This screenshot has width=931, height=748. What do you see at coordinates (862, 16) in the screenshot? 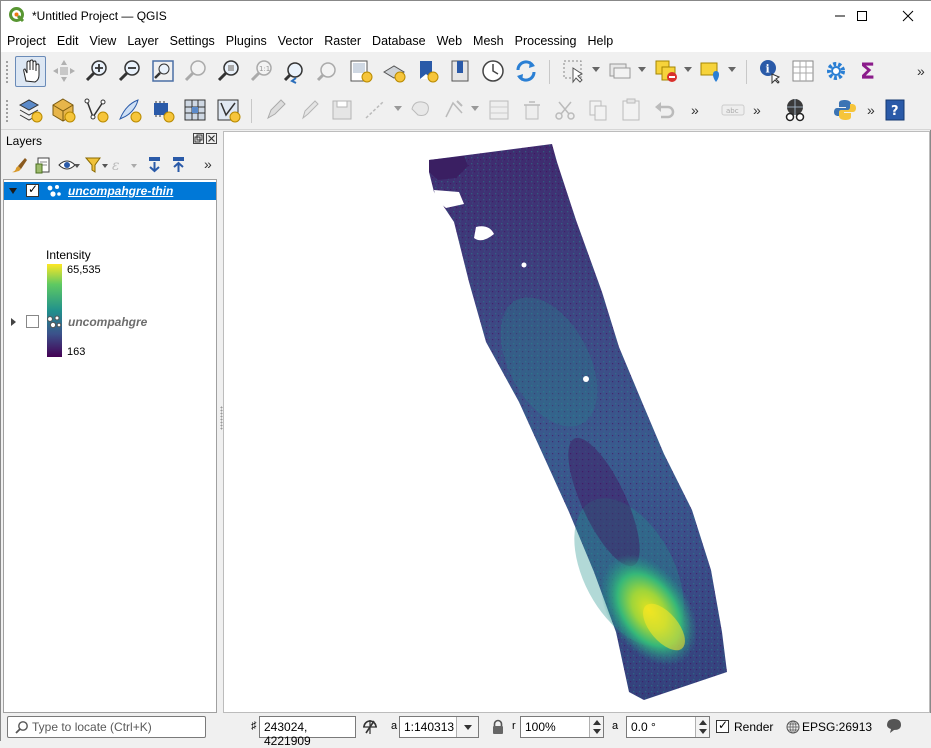
I see `maximize-button` at bounding box center [862, 16].